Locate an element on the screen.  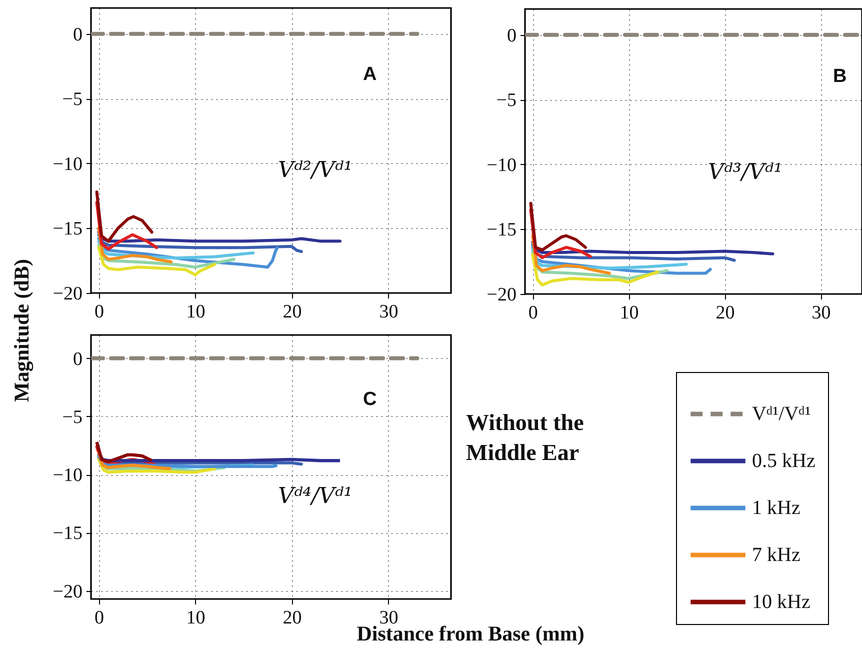
y-axis-title: Magnitude (dB) is located at coordinates (22, 330).